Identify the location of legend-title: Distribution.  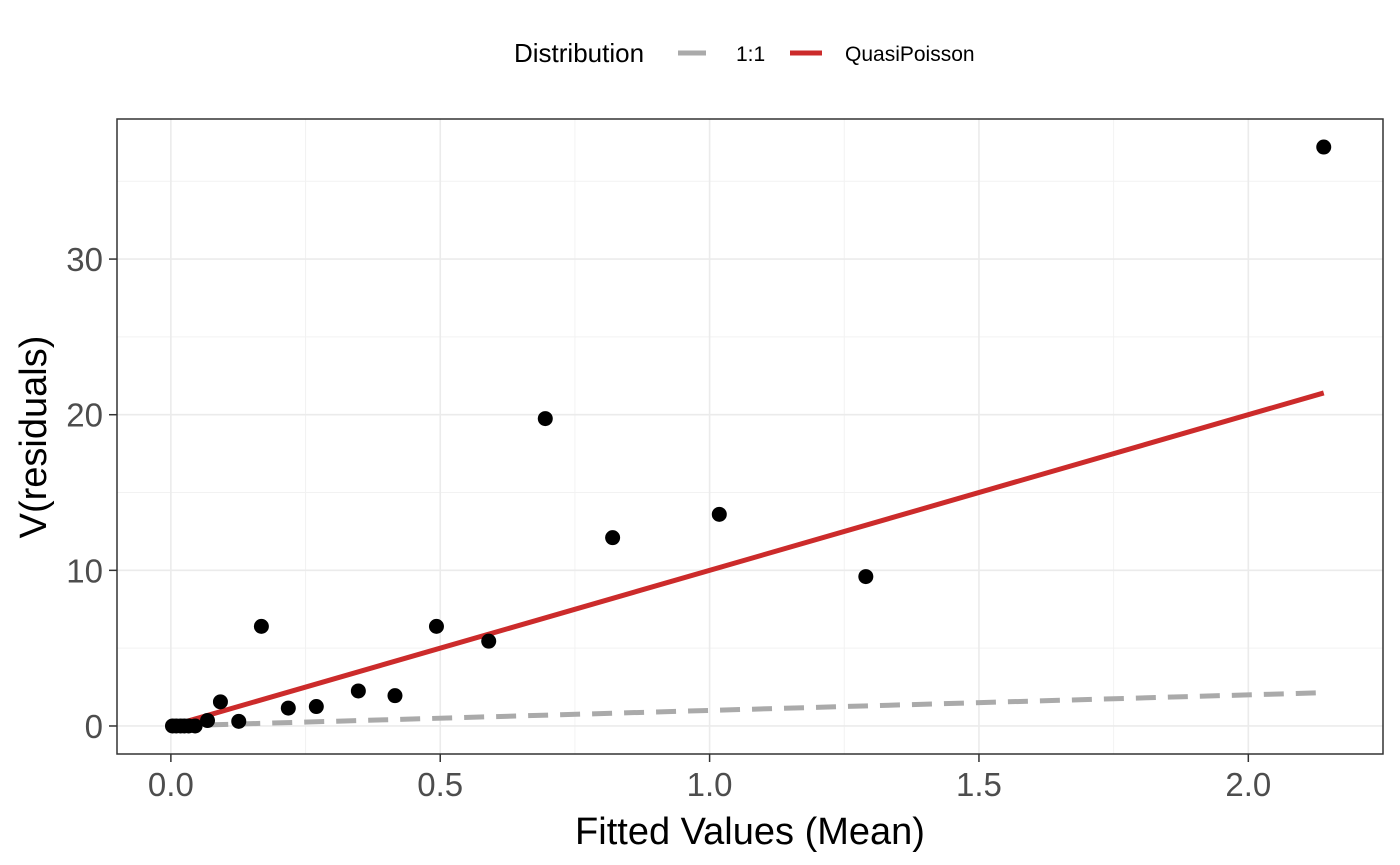
(579, 53).